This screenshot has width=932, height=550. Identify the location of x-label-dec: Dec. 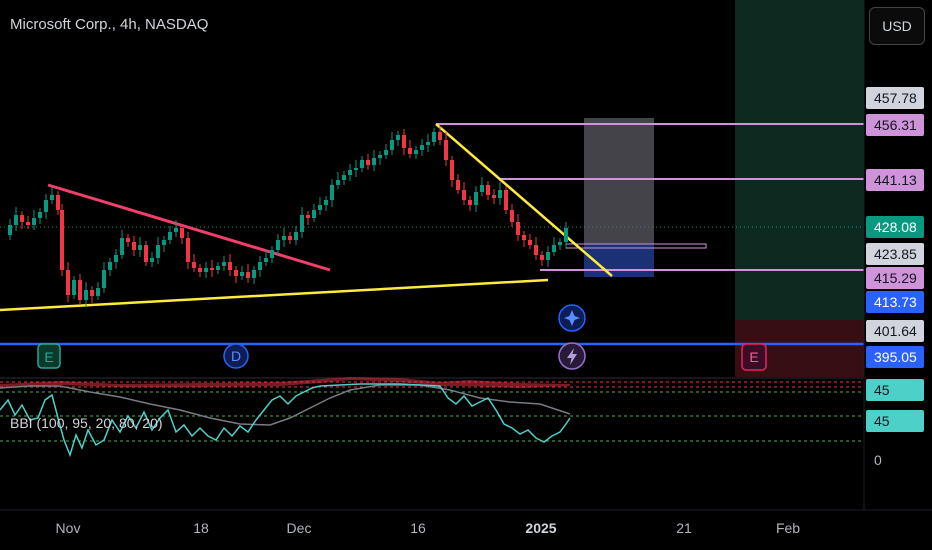
(299, 528).